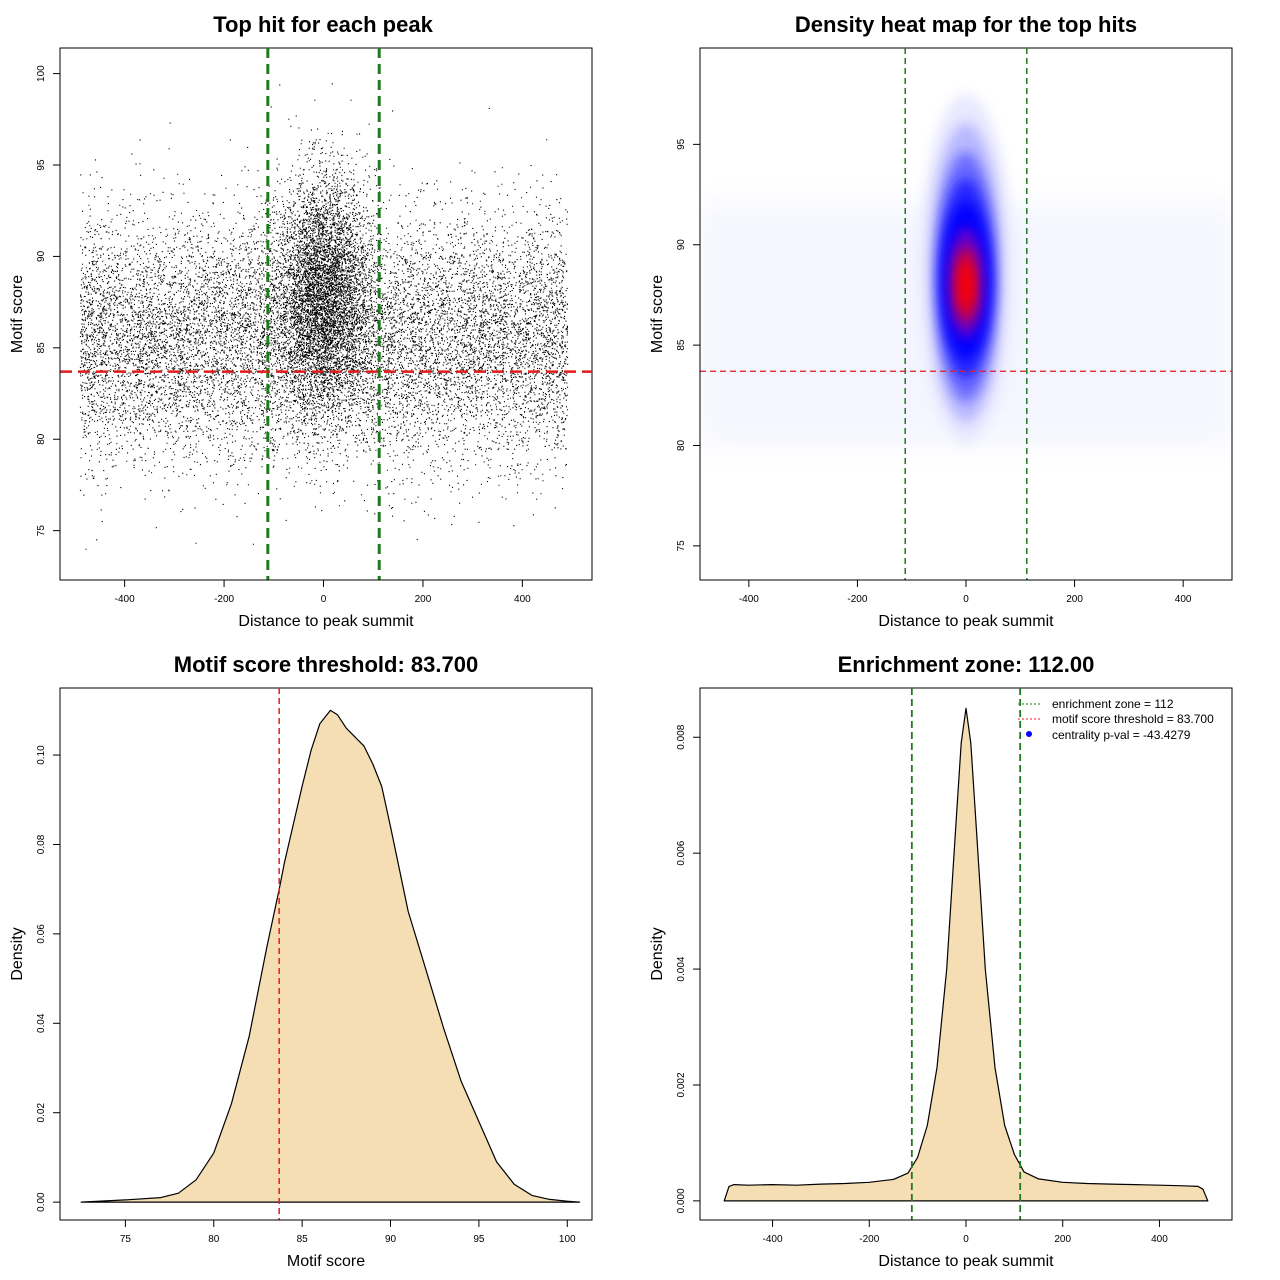 This screenshot has width=1280, height=1280. I want to click on y-tick-label: 0.04, so click(41, 1023).